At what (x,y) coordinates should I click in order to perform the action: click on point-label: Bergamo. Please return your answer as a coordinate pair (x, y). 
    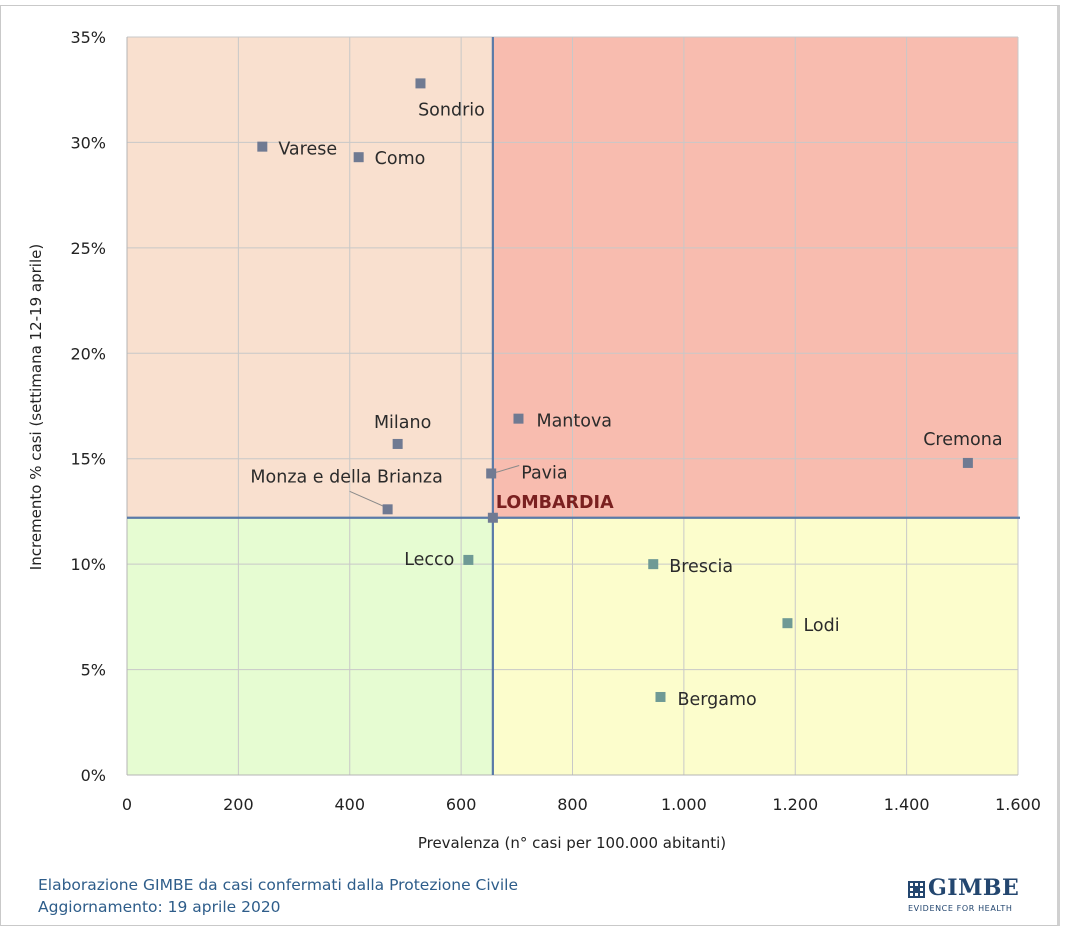
    Looking at the image, I should click on (716, 700).